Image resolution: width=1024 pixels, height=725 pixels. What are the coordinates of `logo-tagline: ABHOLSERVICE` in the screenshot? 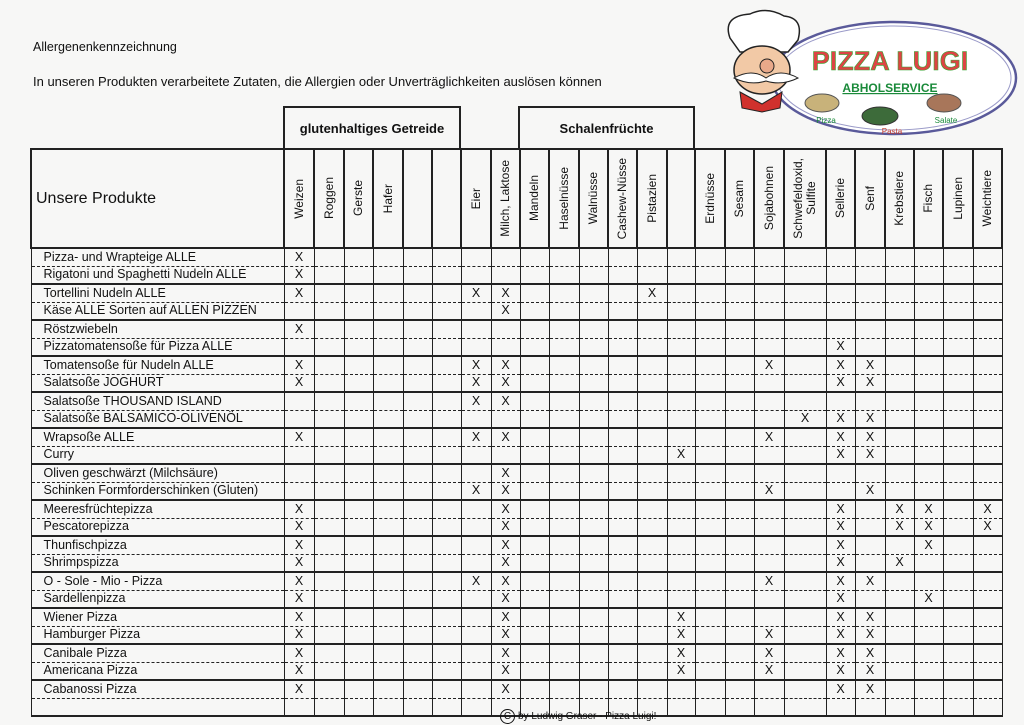 It's located at (889, 88).